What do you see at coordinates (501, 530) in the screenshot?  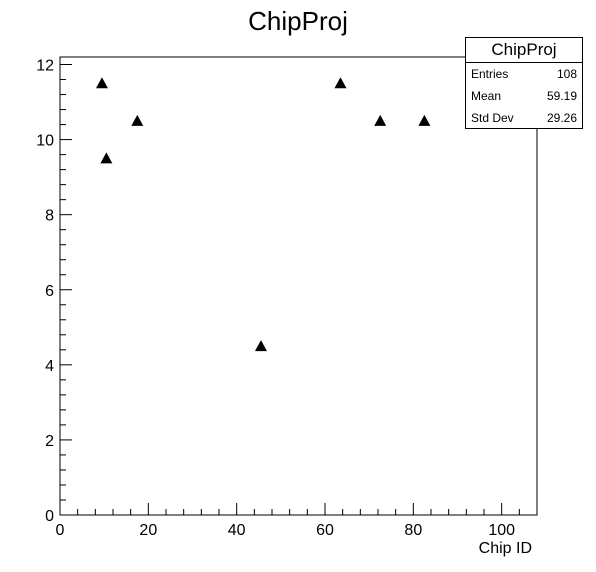 I see `x-tick-label: 100` at bounding box center [501, 530].